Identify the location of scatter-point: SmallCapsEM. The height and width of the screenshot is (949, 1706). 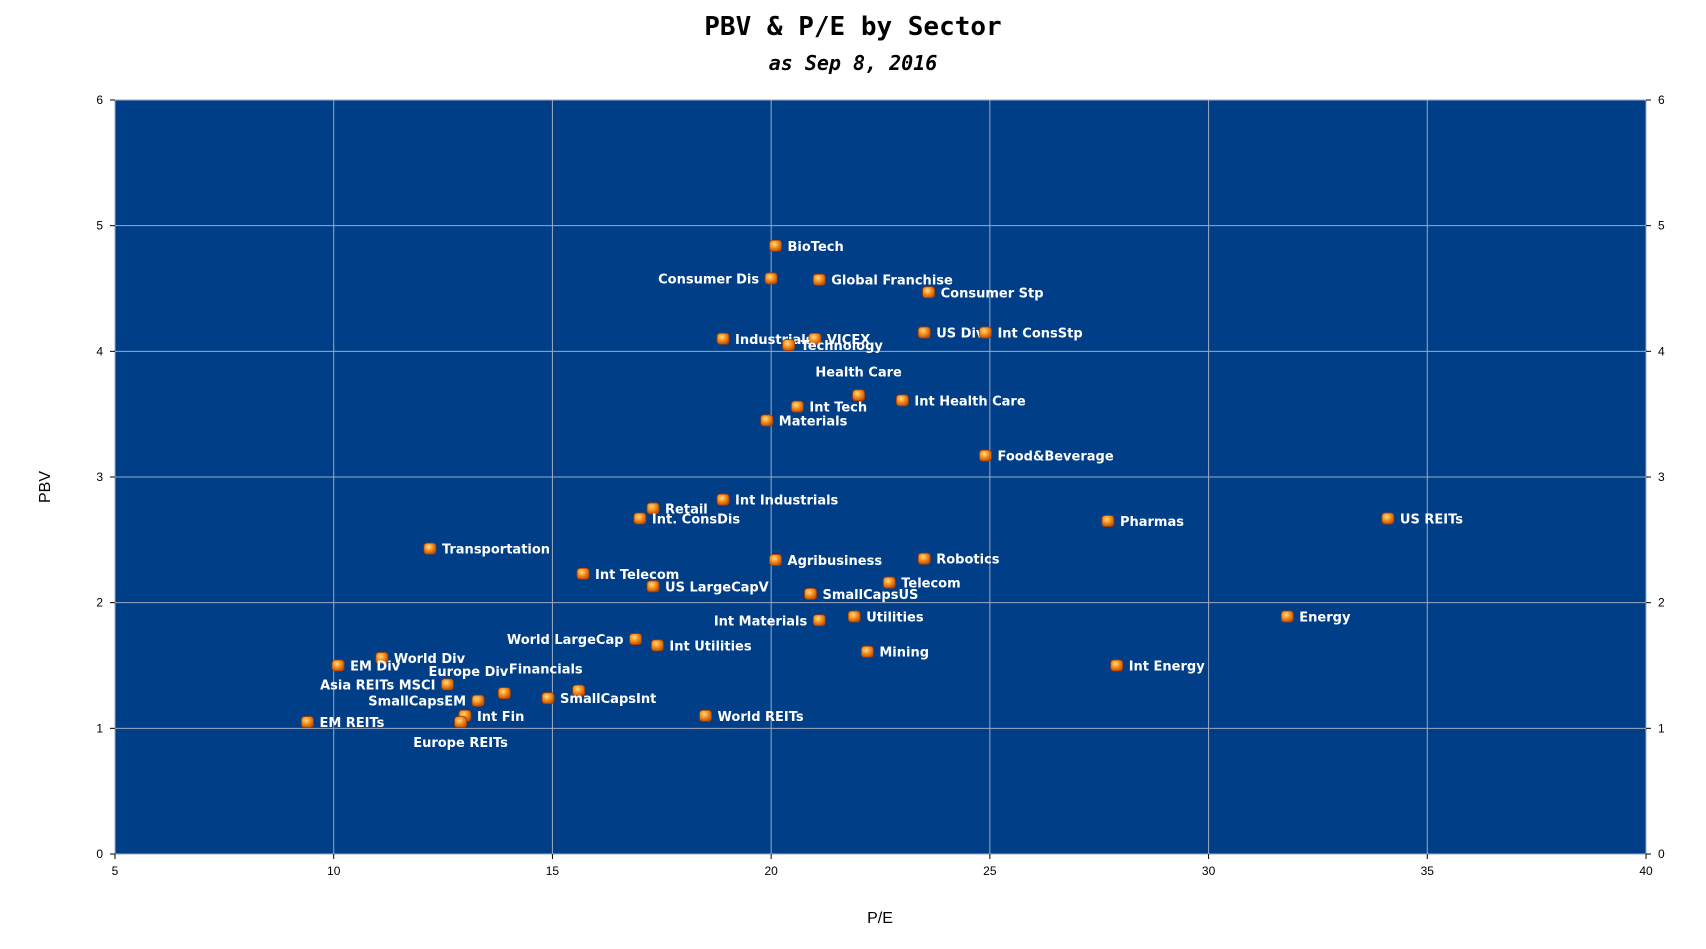
(426, 702).